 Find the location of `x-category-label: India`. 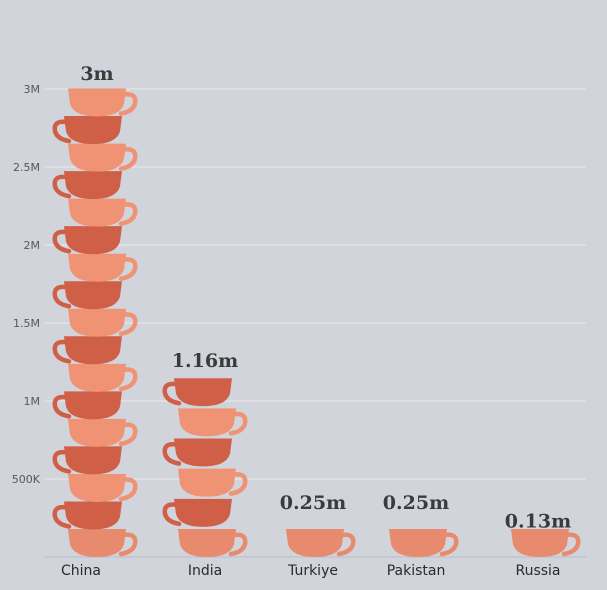

x-category-label: India is located at coordinates (205, 571).